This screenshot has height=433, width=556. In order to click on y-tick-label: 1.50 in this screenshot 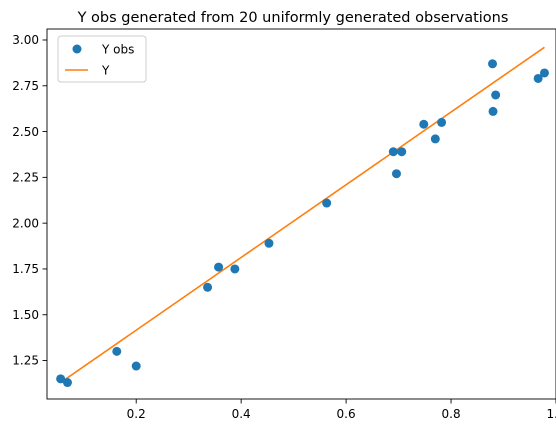, I will do `click(25, 315)`.